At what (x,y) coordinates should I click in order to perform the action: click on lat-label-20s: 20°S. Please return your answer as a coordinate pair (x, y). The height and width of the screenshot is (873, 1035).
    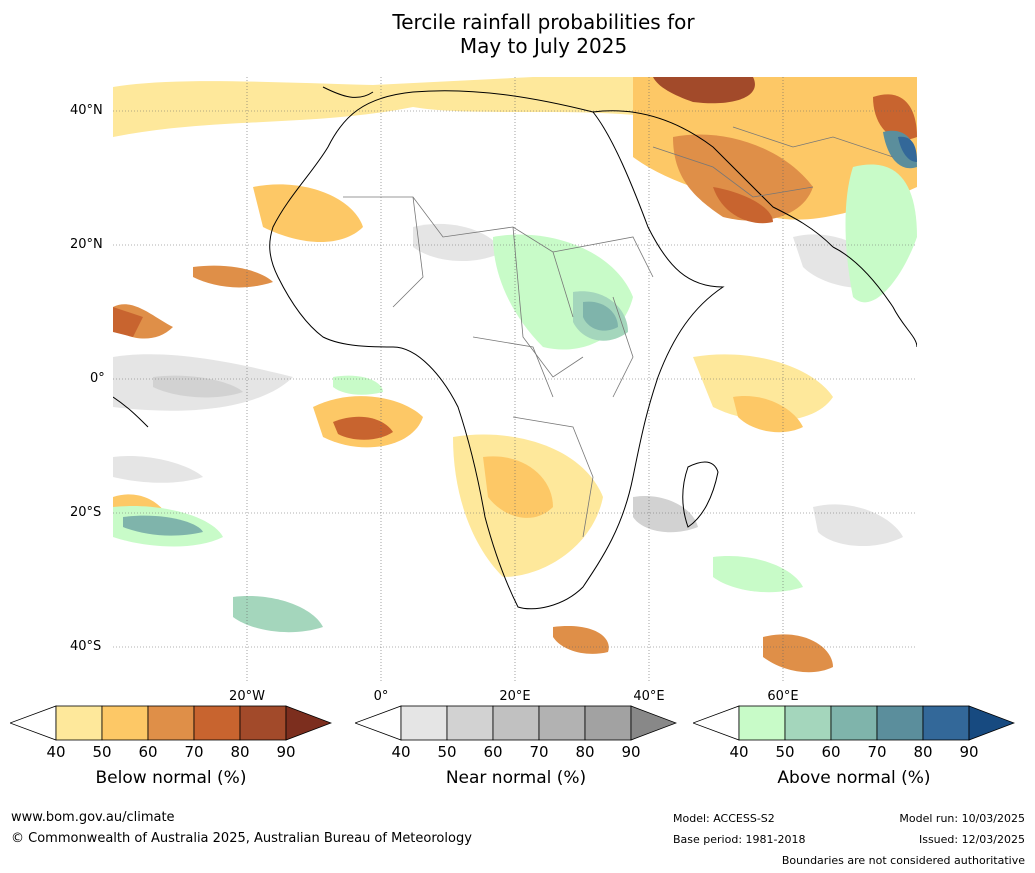
    Looking at the image, I should click on (86, 512).